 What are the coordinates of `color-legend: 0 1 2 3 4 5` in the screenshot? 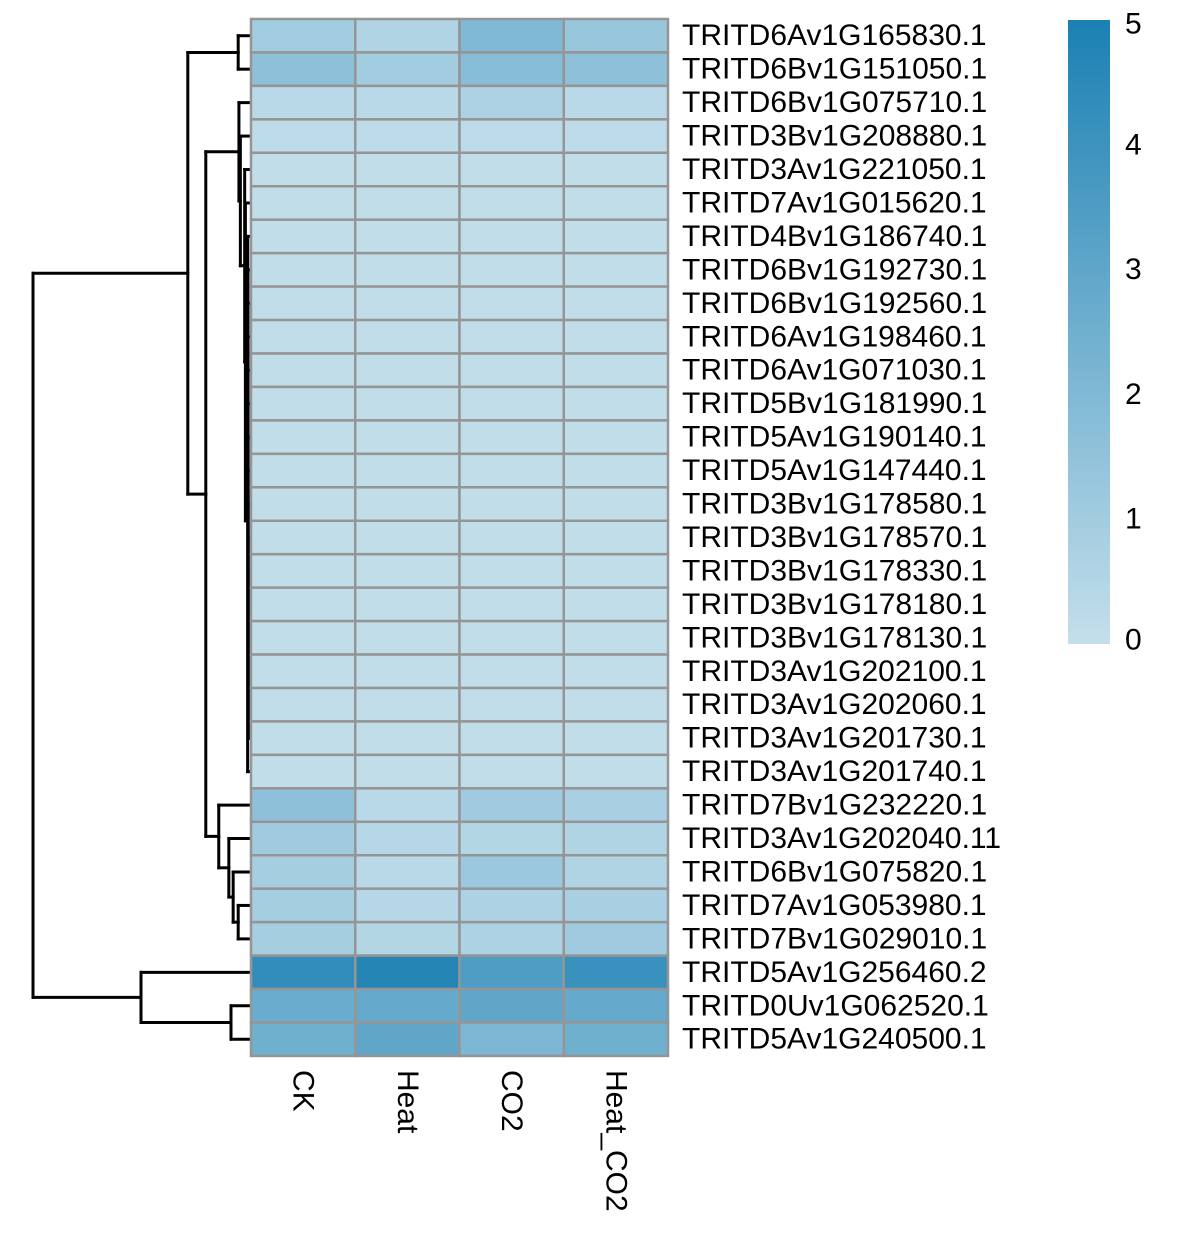 It's located at (1105, 332).